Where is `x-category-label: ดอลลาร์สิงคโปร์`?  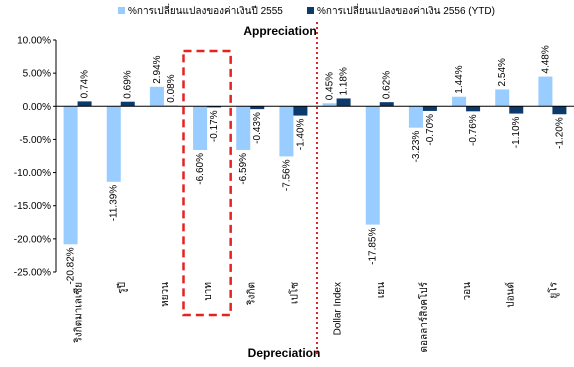
x-category-label: ดอลลาร์สิงคโปร์ is located at coordinates (423, 316).